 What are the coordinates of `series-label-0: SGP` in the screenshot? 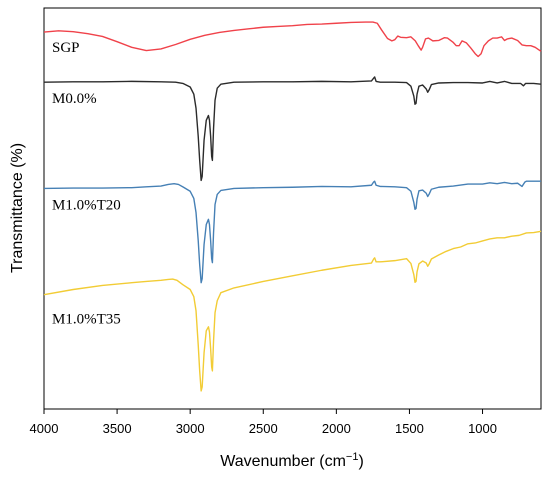 It's located at (66, 48).